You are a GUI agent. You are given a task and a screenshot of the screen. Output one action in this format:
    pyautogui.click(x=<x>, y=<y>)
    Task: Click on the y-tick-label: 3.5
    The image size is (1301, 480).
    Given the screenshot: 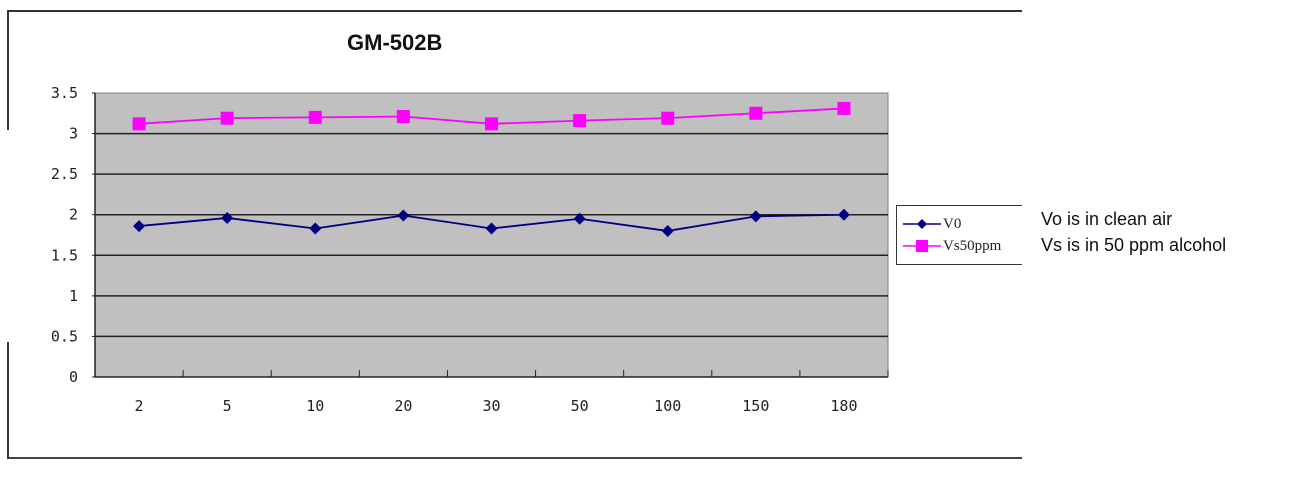 What is the action you would take?
    pyautogui.click(x=64, y=93)
    